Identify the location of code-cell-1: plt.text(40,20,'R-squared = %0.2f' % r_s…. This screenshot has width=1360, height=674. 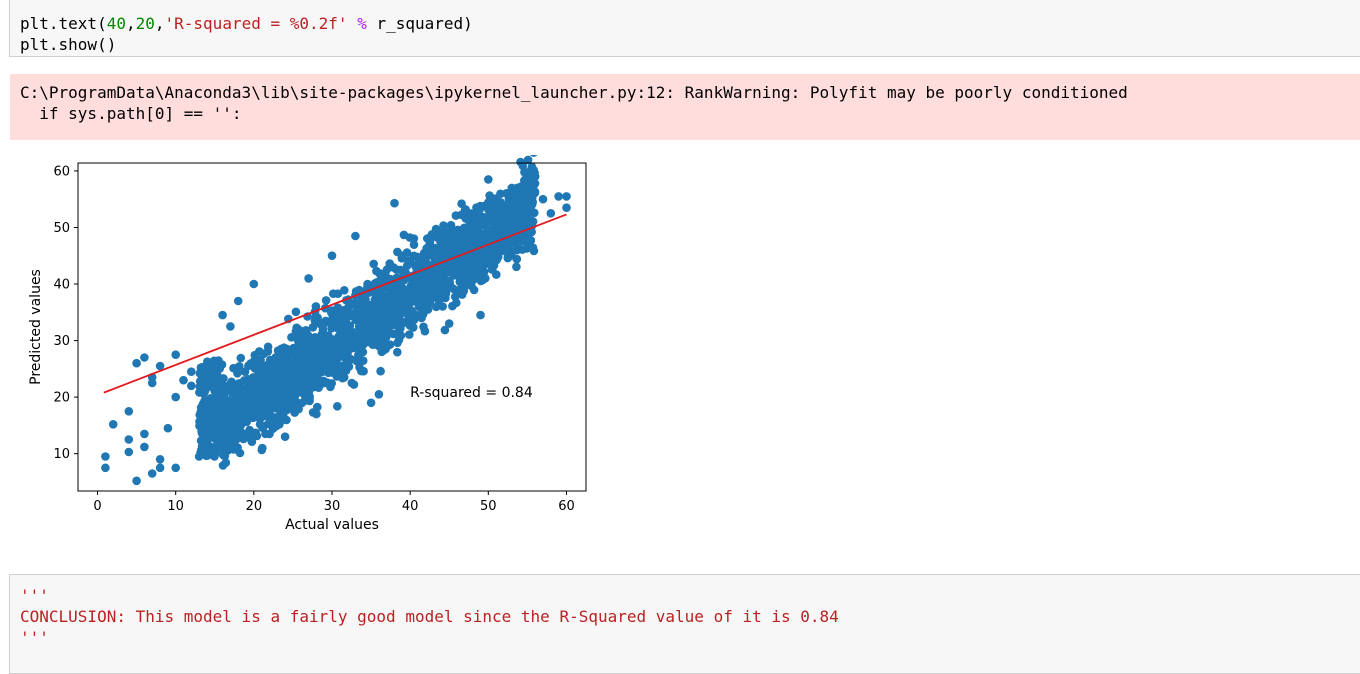
(684, 28).